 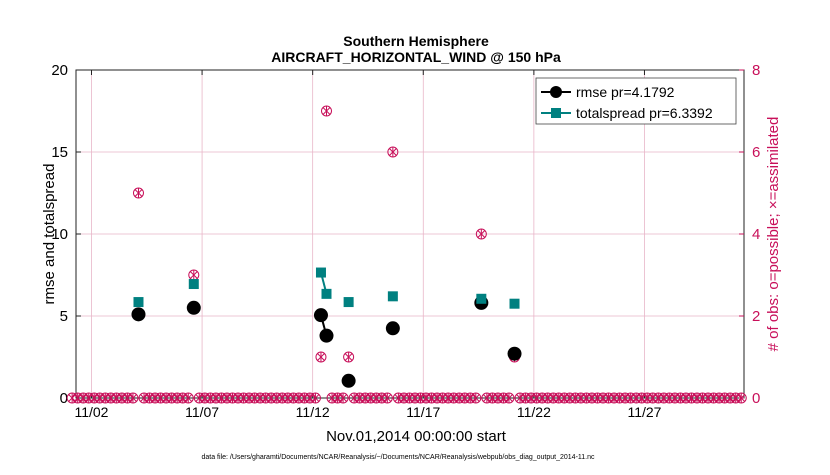 I want to click on legend-rmse-marker, so click(x=556, y=92).